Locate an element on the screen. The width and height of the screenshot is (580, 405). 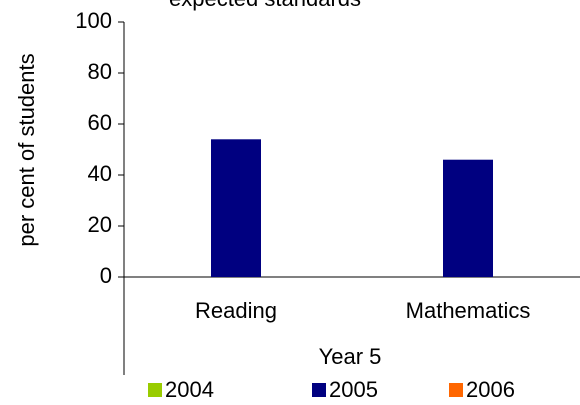
y-tick-label: 0 is located at coordinates (106, 275).